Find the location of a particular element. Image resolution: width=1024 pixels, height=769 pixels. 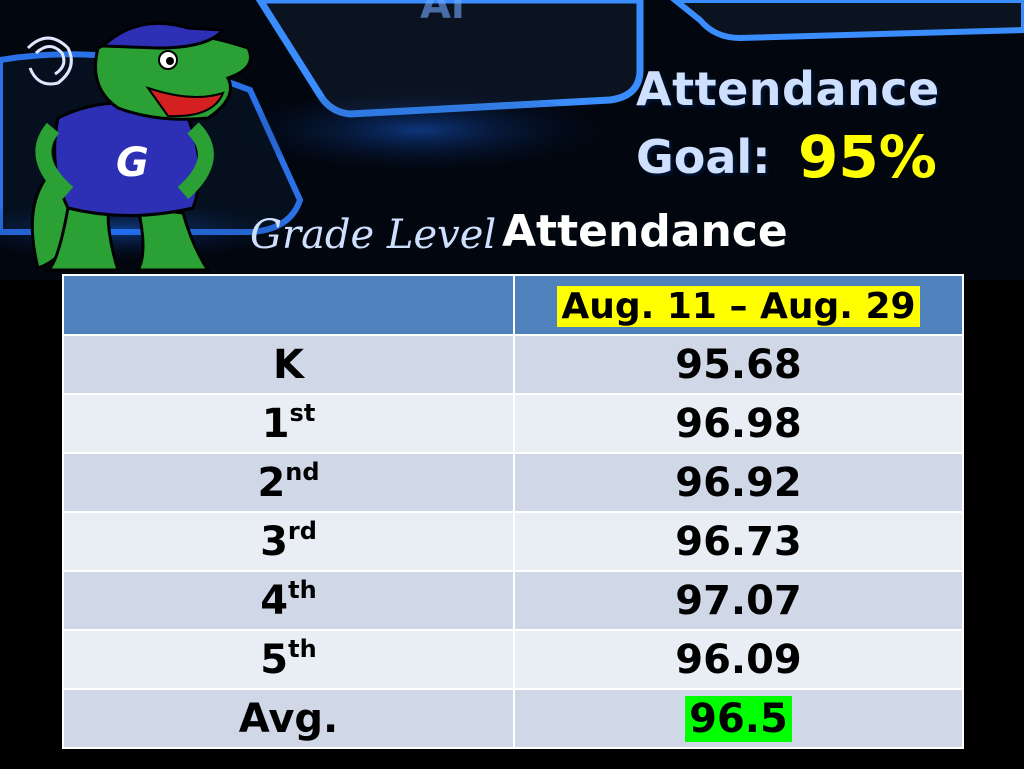

subtitle-attendance: Attendance is located at coordinates (645, 231).